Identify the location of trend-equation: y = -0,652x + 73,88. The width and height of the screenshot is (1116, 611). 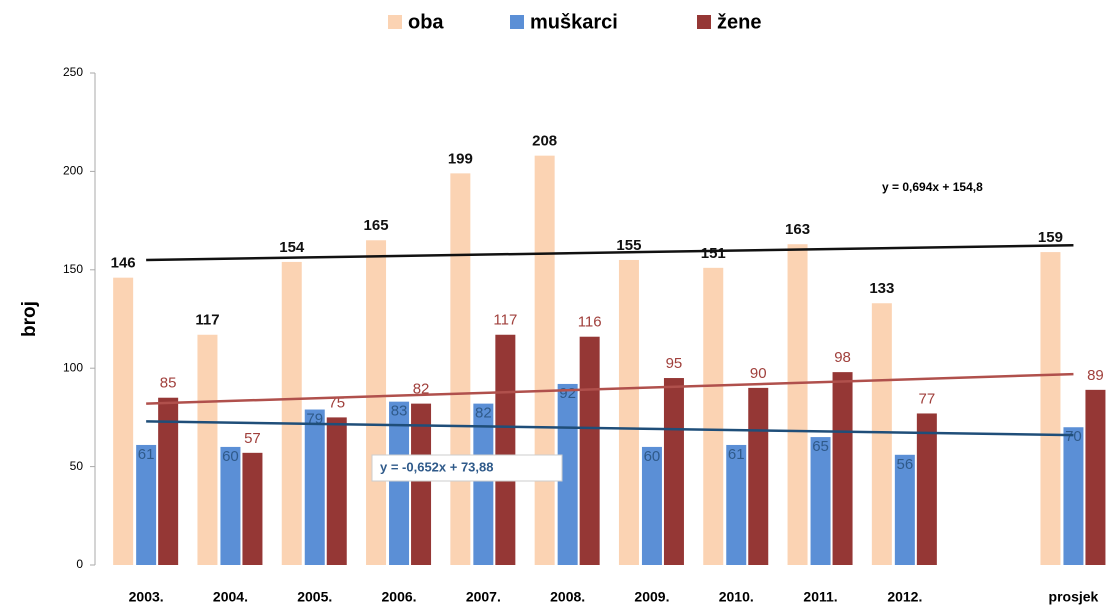
(436, 466).